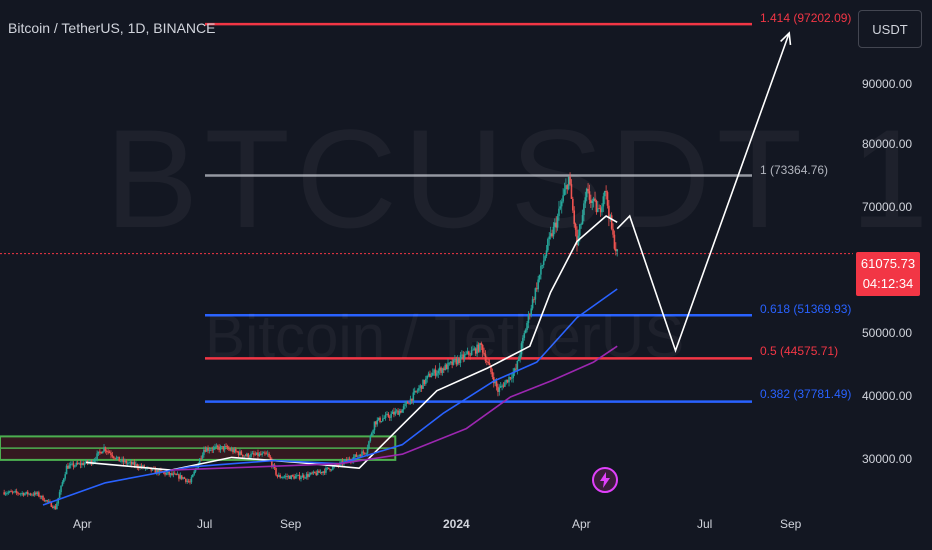 The height and width of the screenshot is (550, 932). I want to click on time-axis-label: Jul, so click(705, 524).